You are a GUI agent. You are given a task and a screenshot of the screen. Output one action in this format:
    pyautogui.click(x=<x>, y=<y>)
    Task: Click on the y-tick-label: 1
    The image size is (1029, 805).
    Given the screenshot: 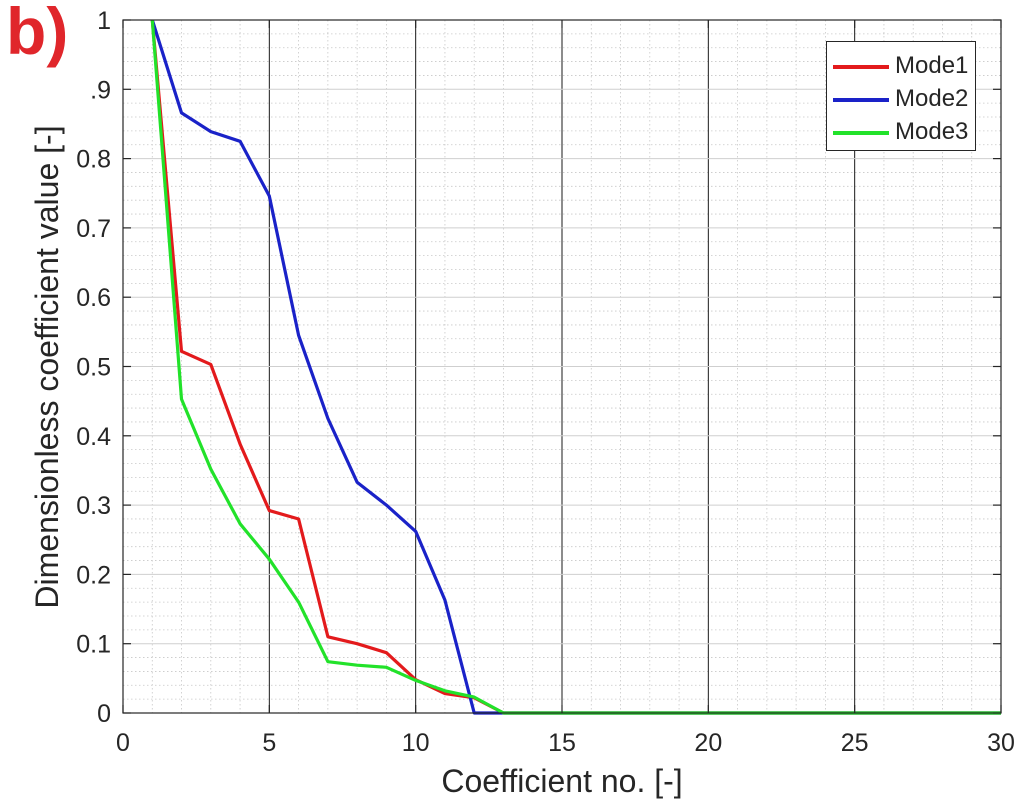 What is the action you would take?
    pyautogui.click(x=104, y=21)
    